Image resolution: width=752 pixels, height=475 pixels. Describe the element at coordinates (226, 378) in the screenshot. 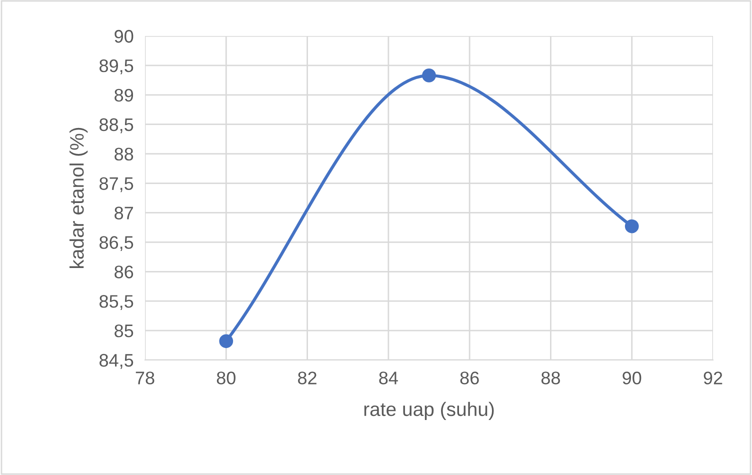

I see `x-tick-label: 80` at that location.